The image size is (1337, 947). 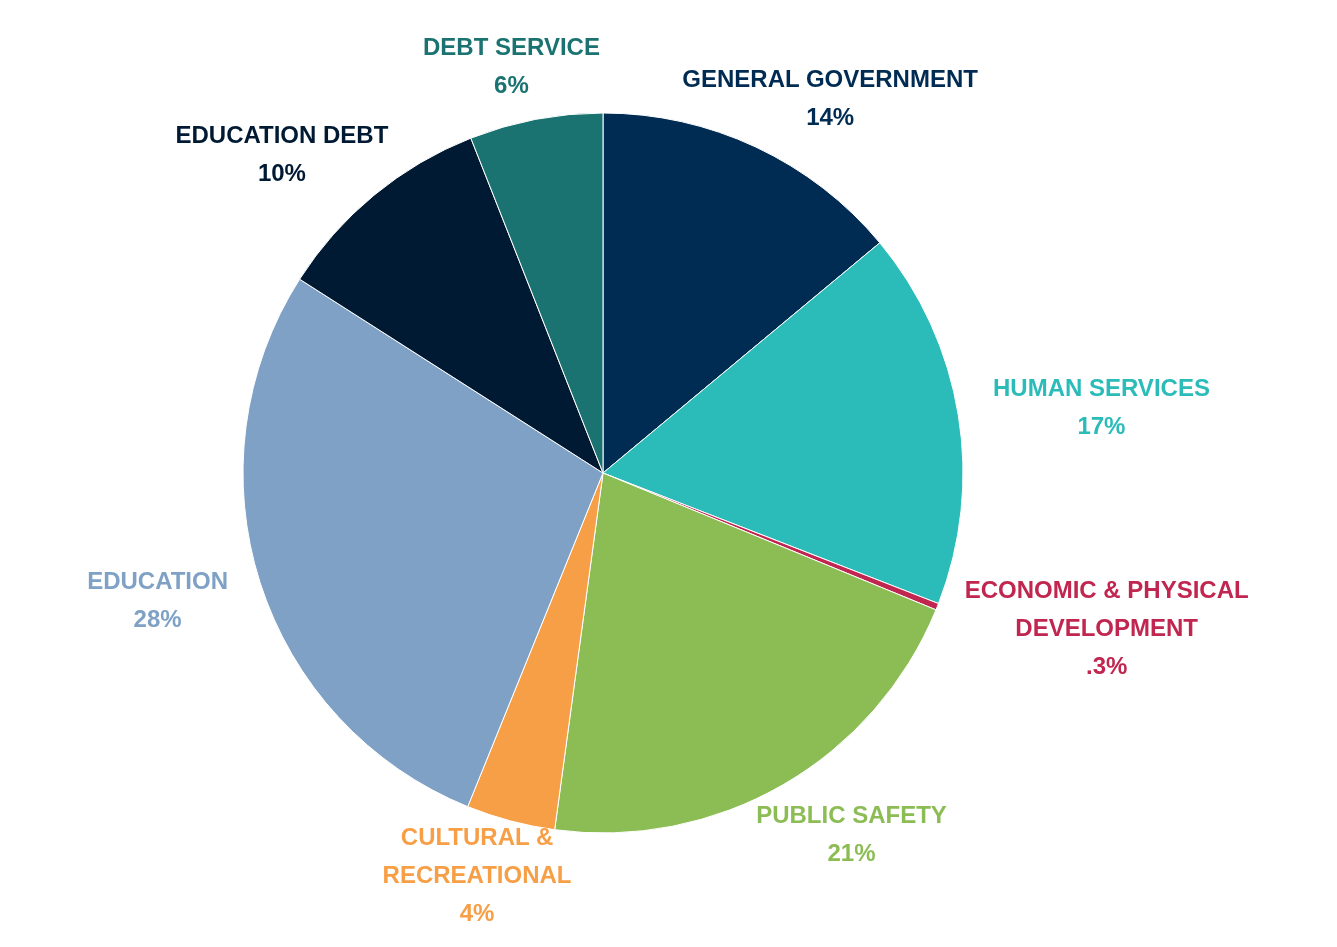 I want to click on slice-label: CULTURAL & RECREATIONAL, so click(x=477, y=856).